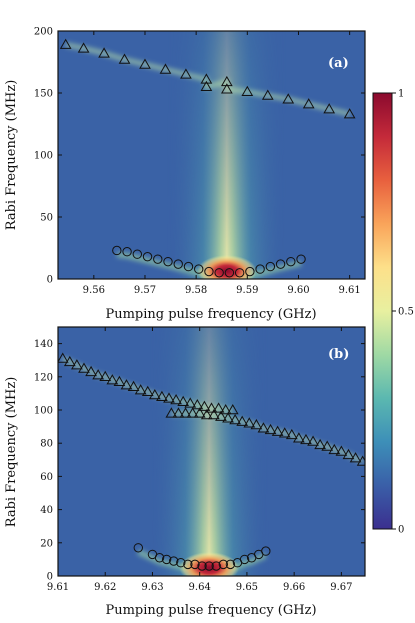 The height and width of the screenshot is (623, 415). Describe the element at coordinates (200, 587) in the screenshot. I see `x-tick-label: 9.64` at that location.